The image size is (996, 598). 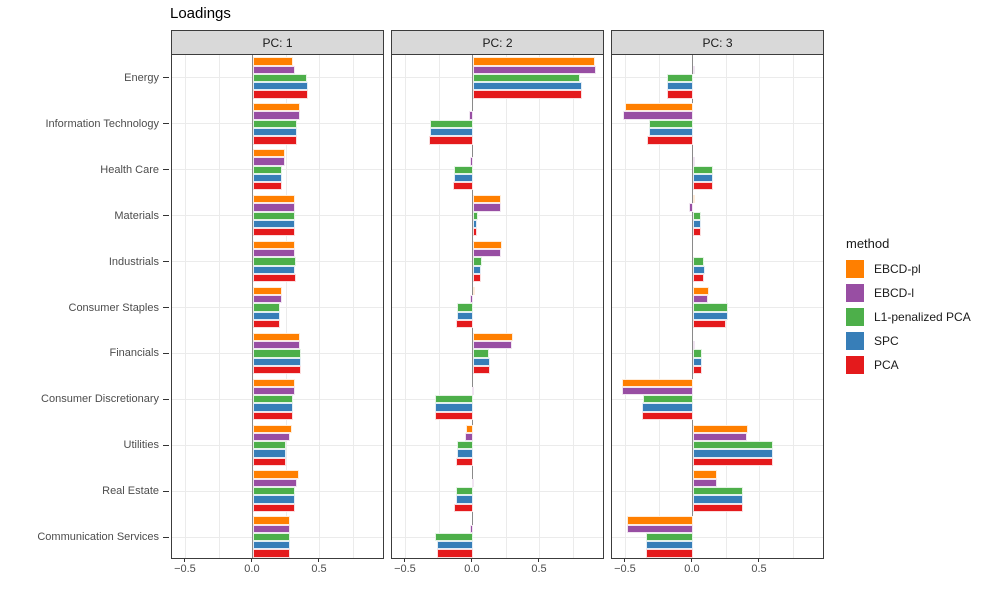 I want to click on y-axis-label: Real Estate, so click(x=130, y=491).